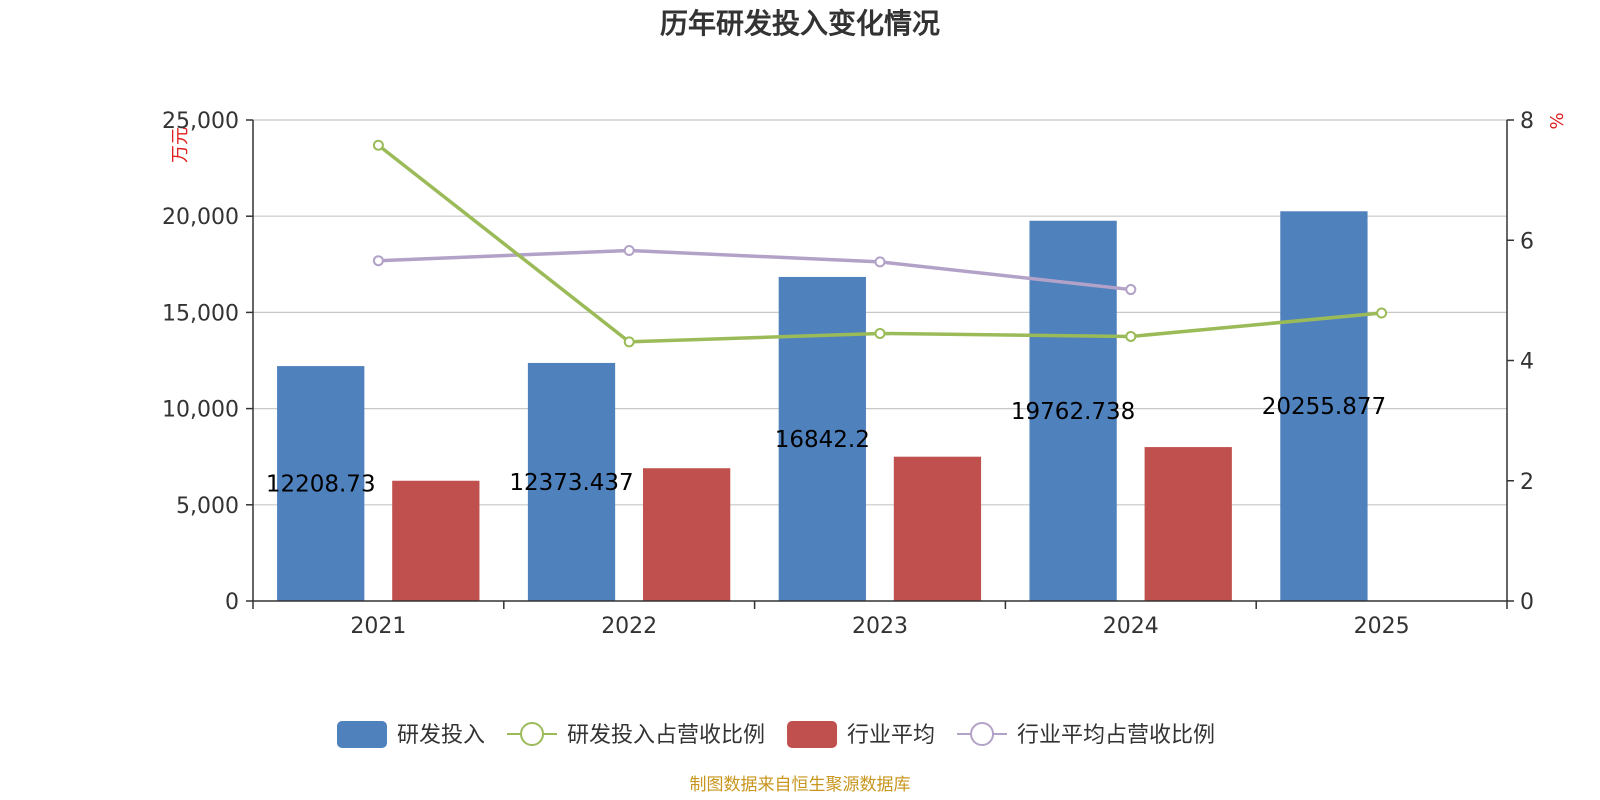 The height and width of the screenshot is (800, 1600). What do you see at coordinates (776, 734) in the screenshot?
I see `legend: 研发投入 研发投入占营收比例 行业平均 行业平均占营收比例` at bounding box center [776, 734].